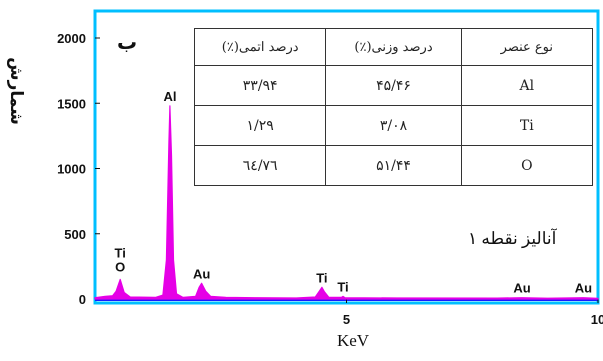 The width and height of the screenshot is (603, 361). I want to click on table-cell: ۳۳/۹۴, so click(260, 86).